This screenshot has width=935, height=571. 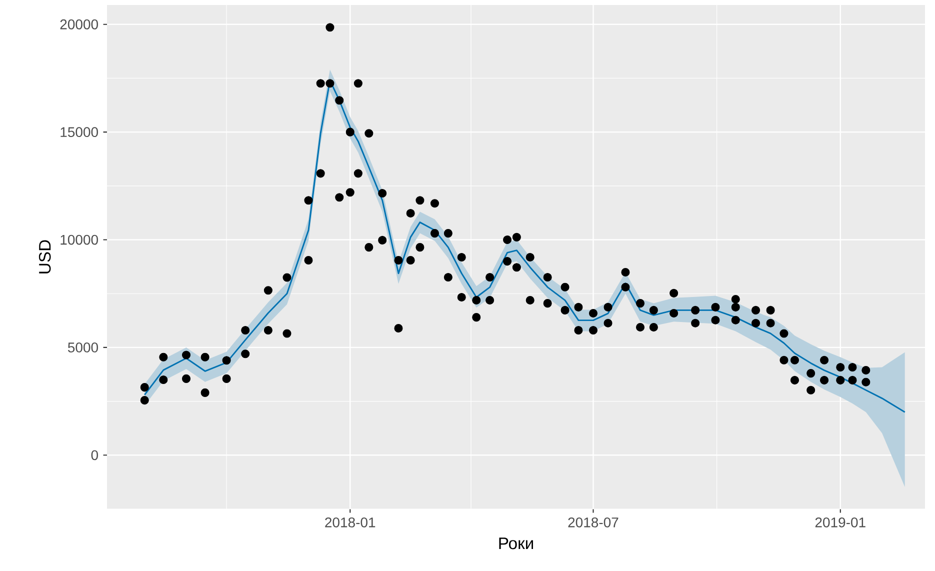 I want to click on x-axis-title: Роки, so click(x=516, y=544).